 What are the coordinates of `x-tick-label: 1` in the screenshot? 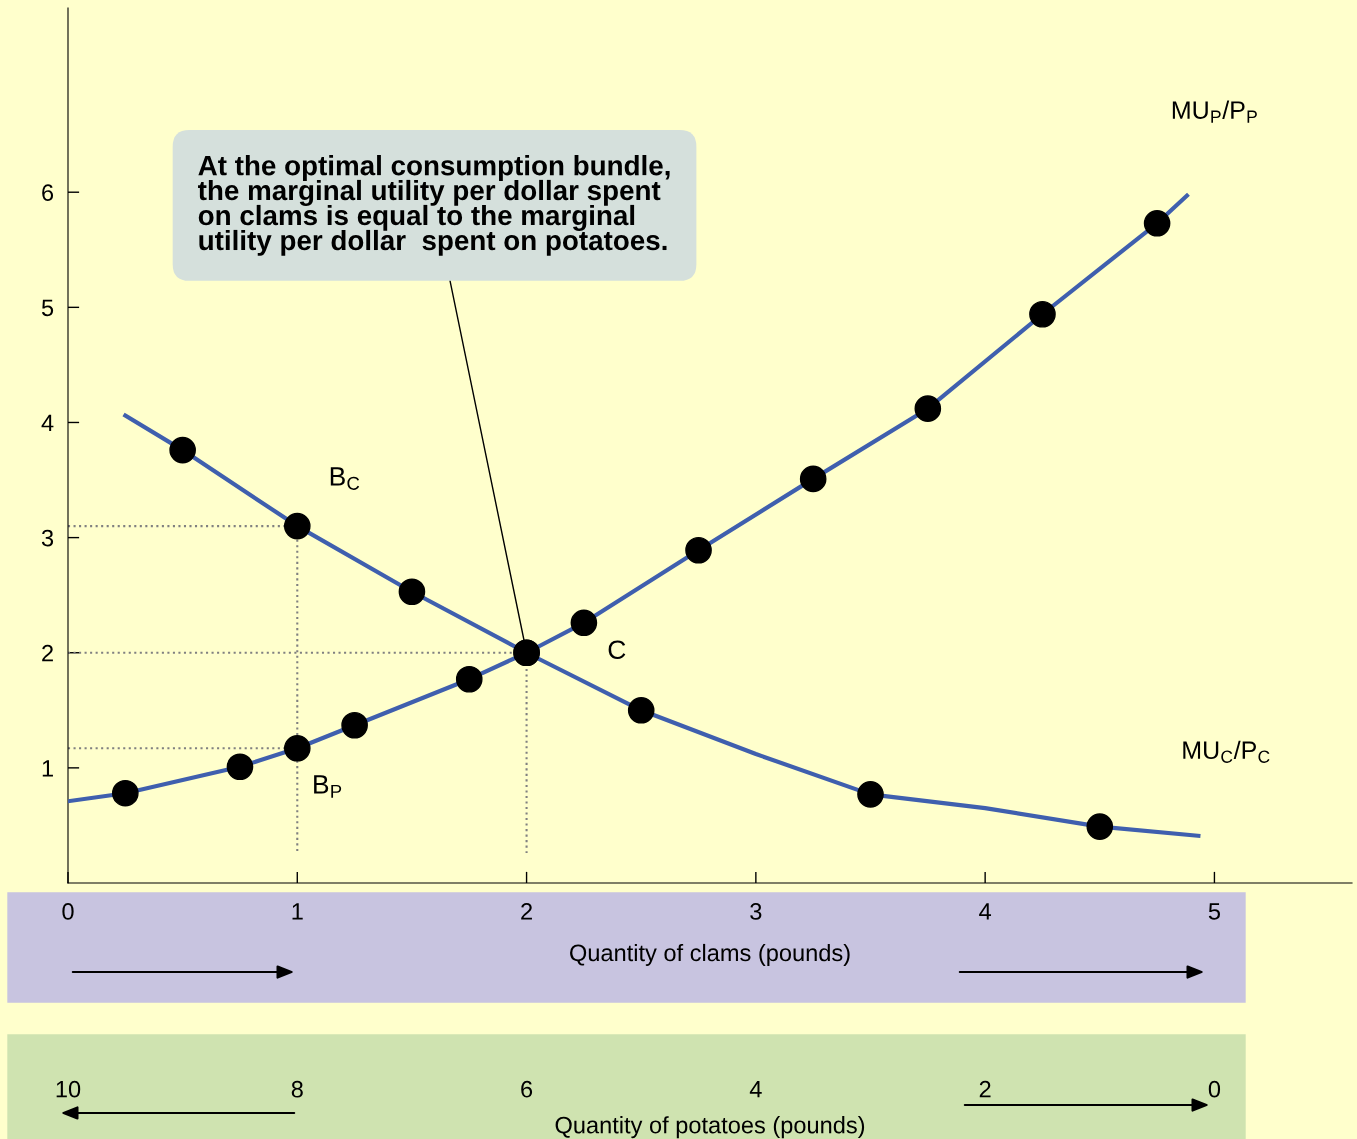 It's located at (297, 911).